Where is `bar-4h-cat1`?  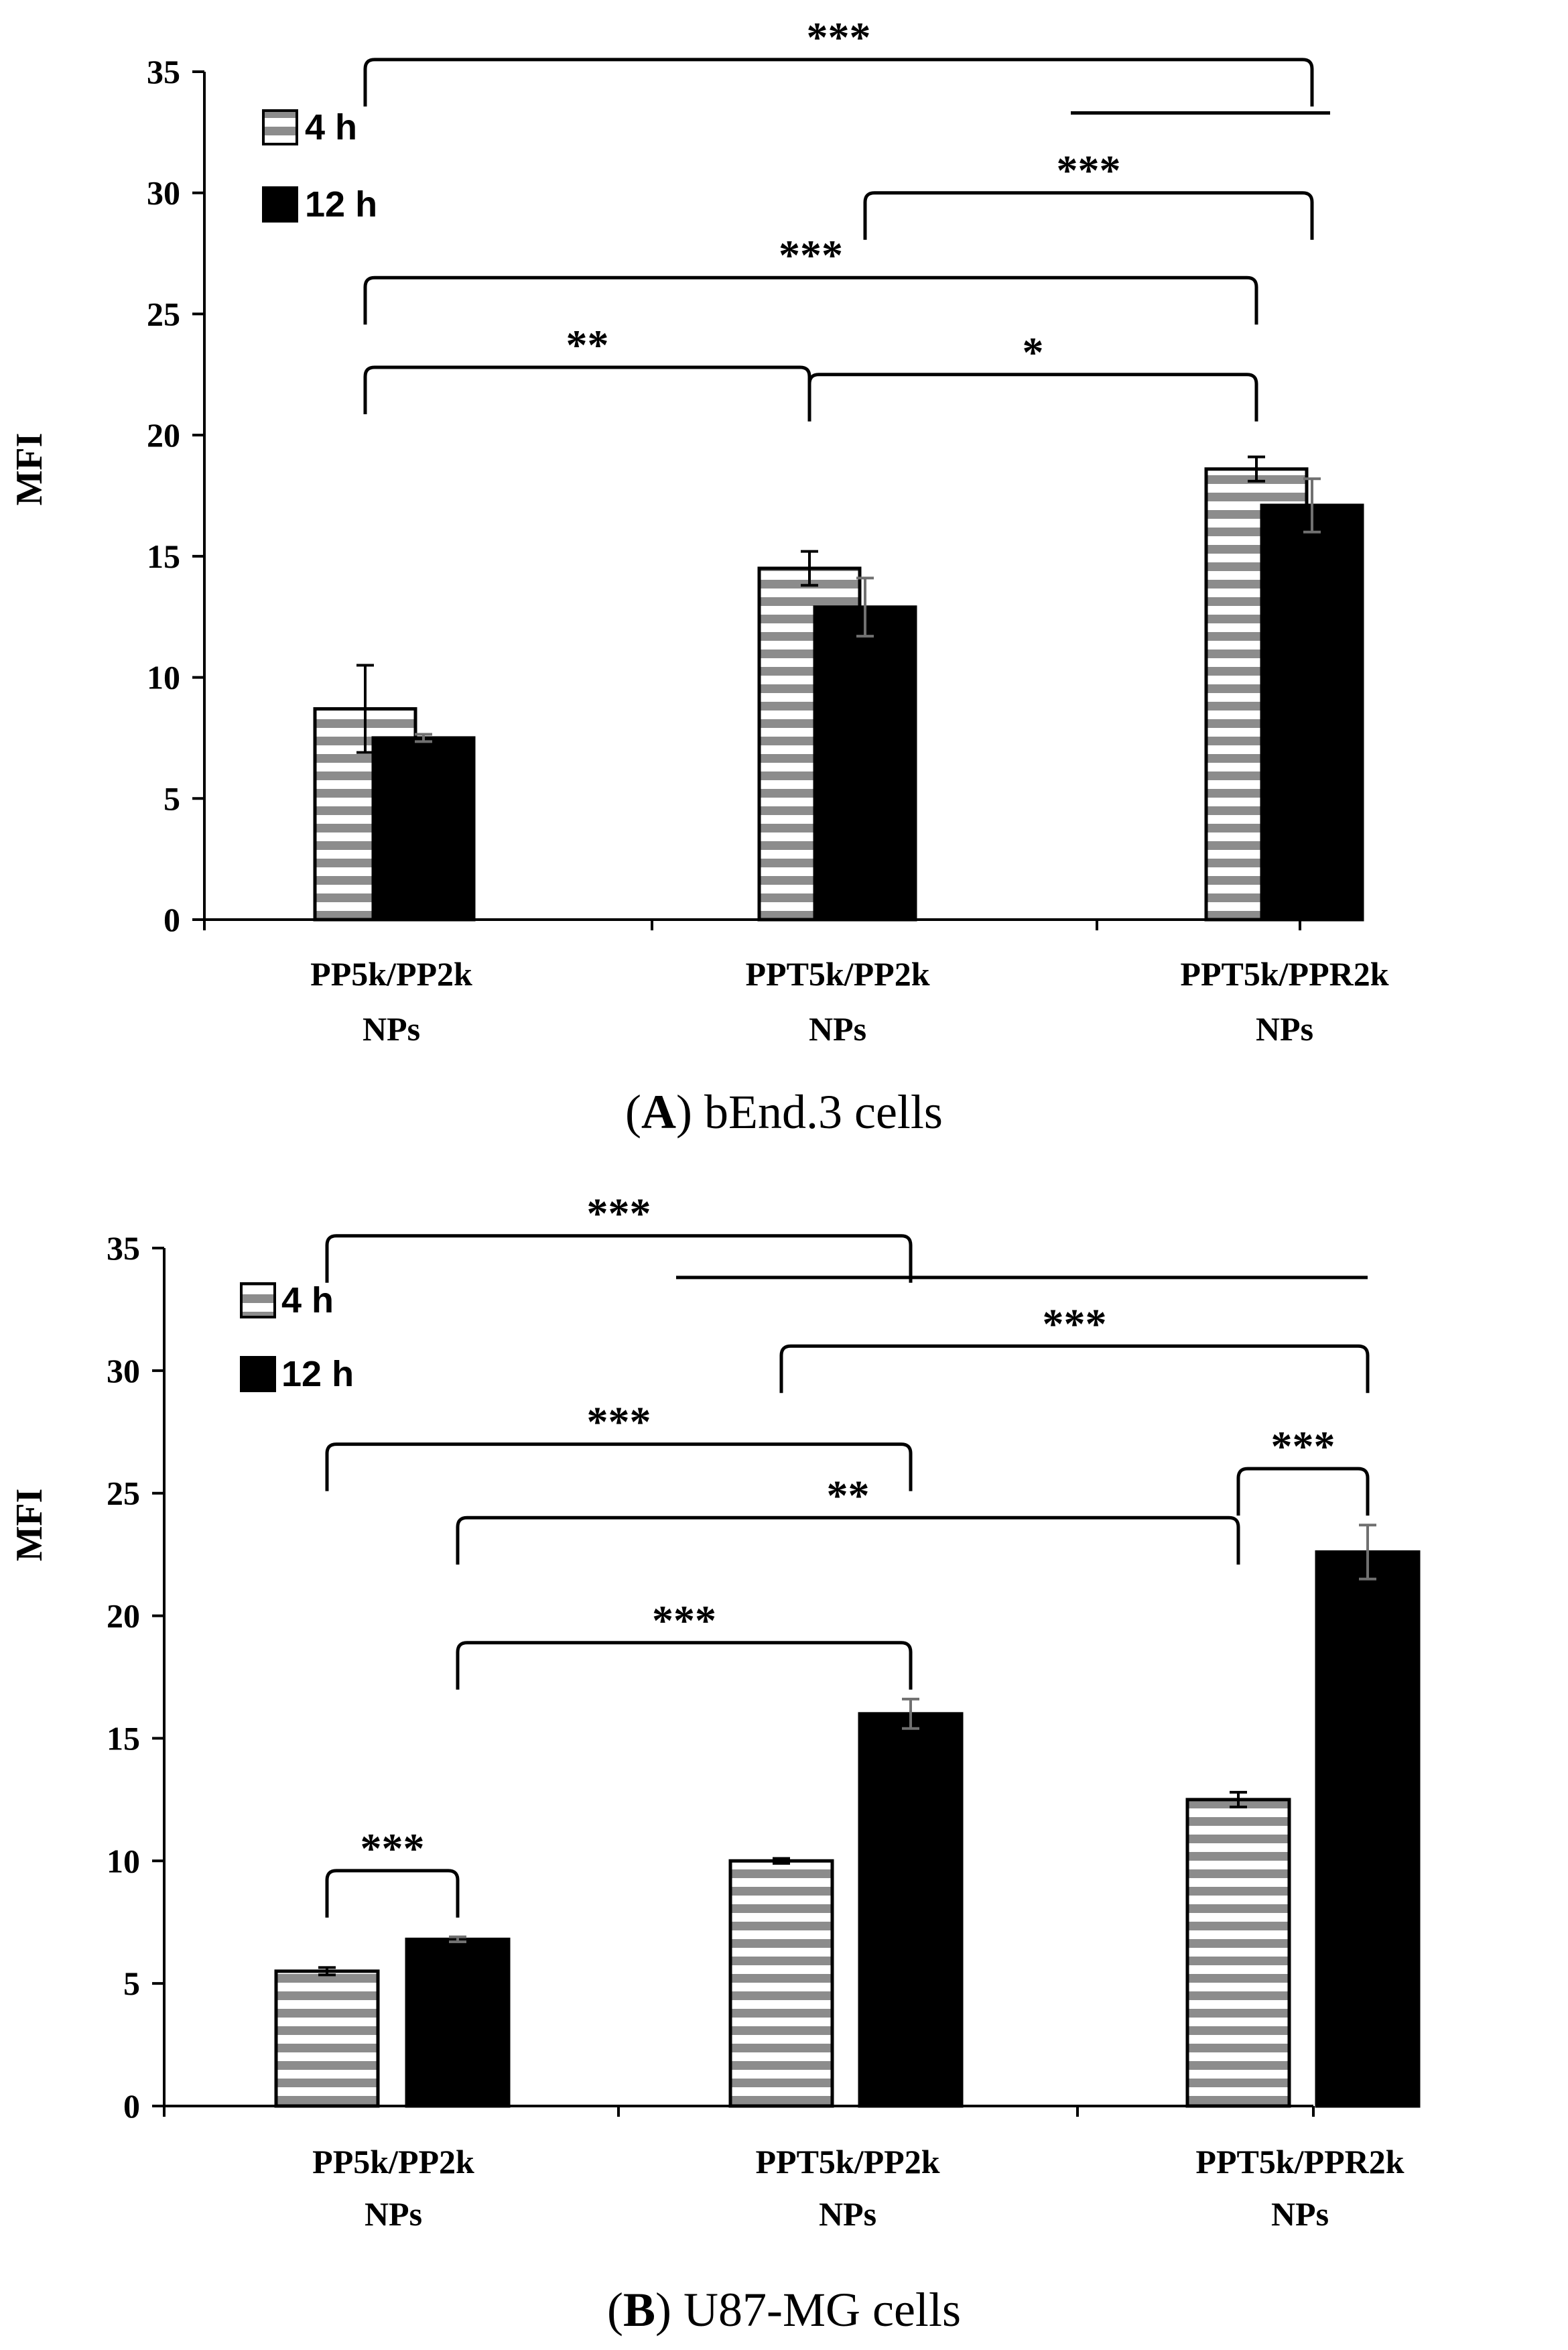
bar-4h-cat1 is located at coordinates (781, 1983).